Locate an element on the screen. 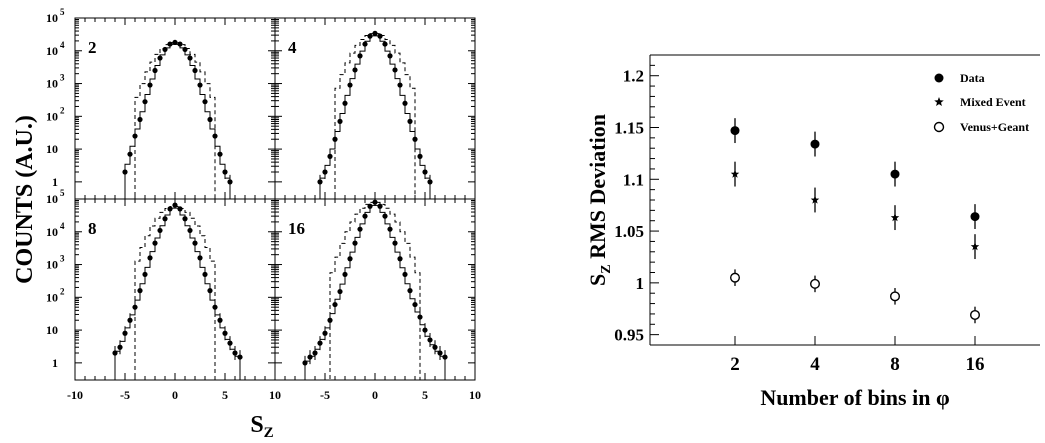 The height and width of the screenshot is (443, 1045). legend-label: Mixed Event is located at coordinates (993, 102).